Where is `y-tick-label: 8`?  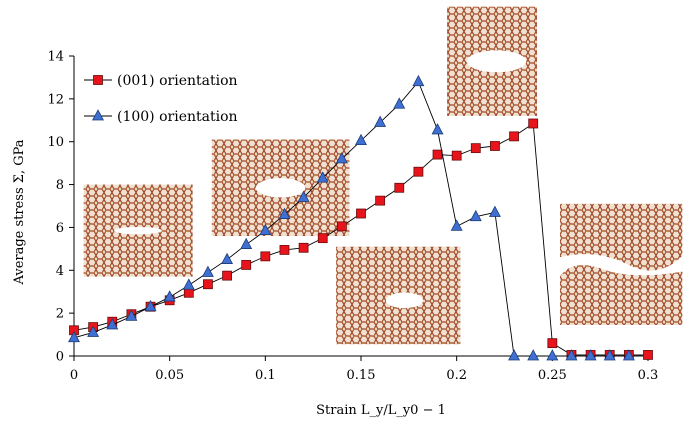
y-tick-label: 8 is located at coordinates (60, 185).